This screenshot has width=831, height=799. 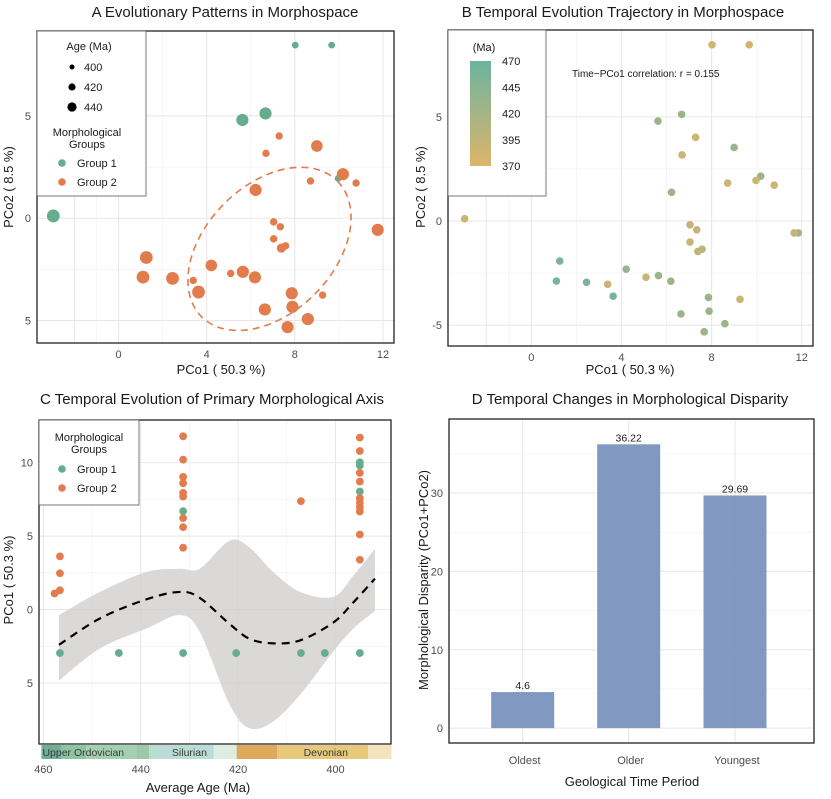 What do you see at coordinates (335, 770) in the screenshot?
I see `x-tick-label: 400` at bounding box center [335, 770].